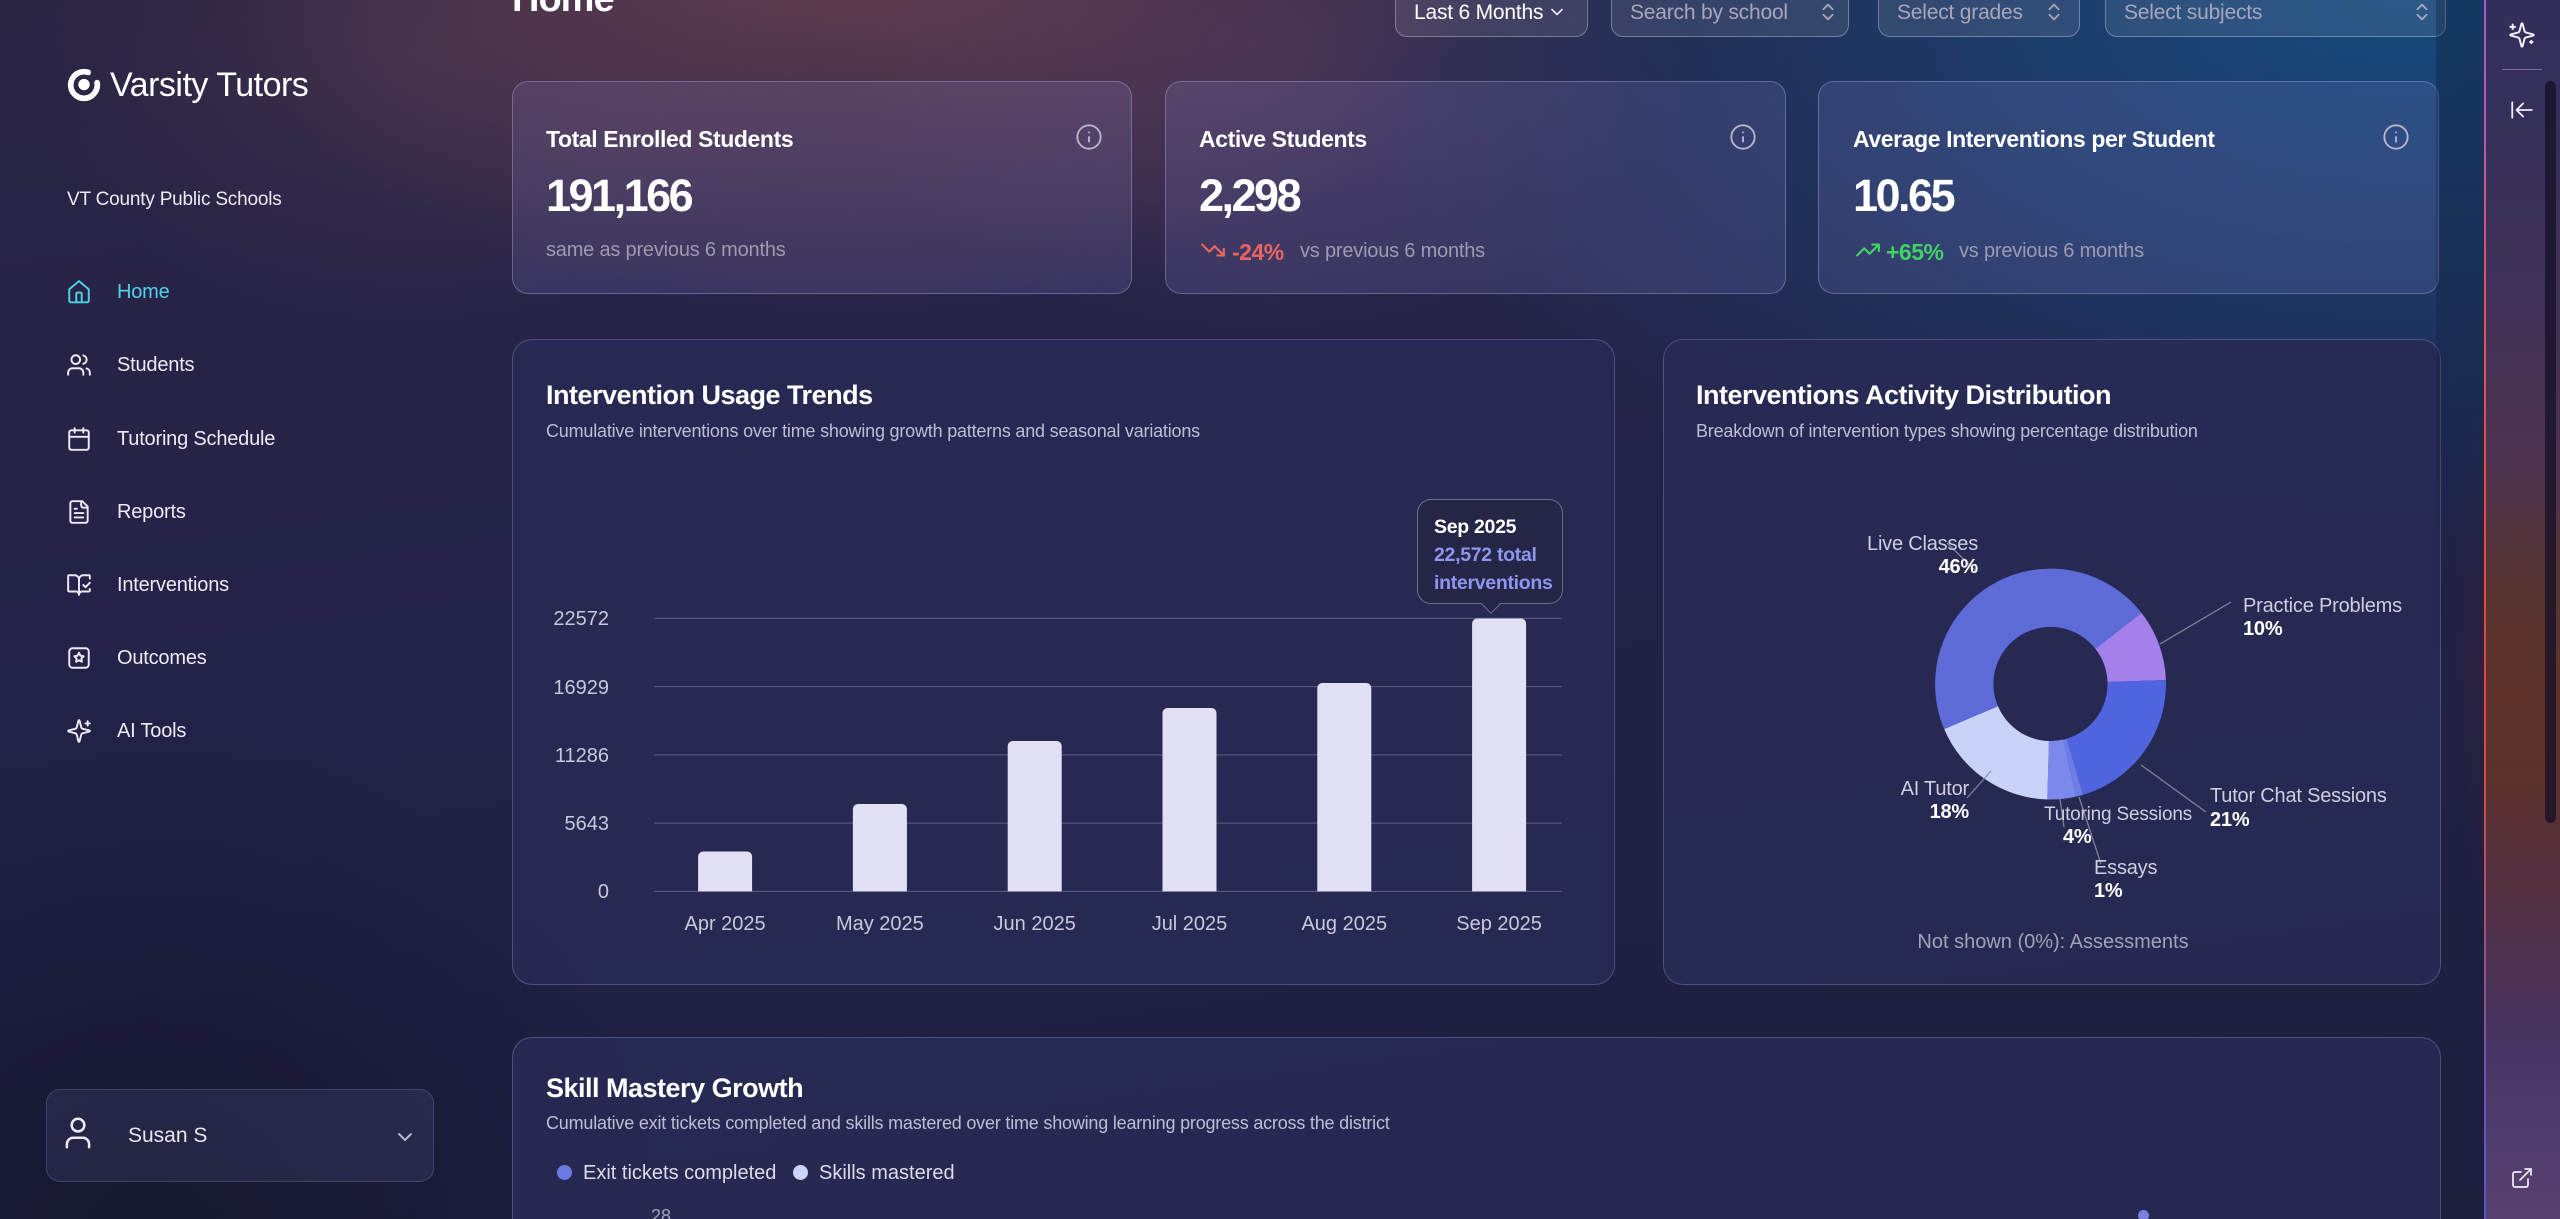 This screenshot has height=1219, width=2560. What do you see at coordinates (581, 688) in the screenshot?
I see `svg-text: 16929` at bounding box center [581, 688].